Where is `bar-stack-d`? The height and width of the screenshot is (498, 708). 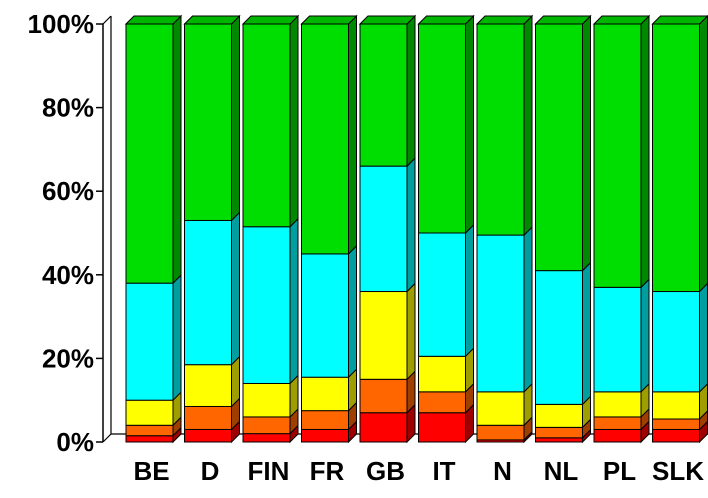
bar-stack-d is located at coordinates (212, 229).